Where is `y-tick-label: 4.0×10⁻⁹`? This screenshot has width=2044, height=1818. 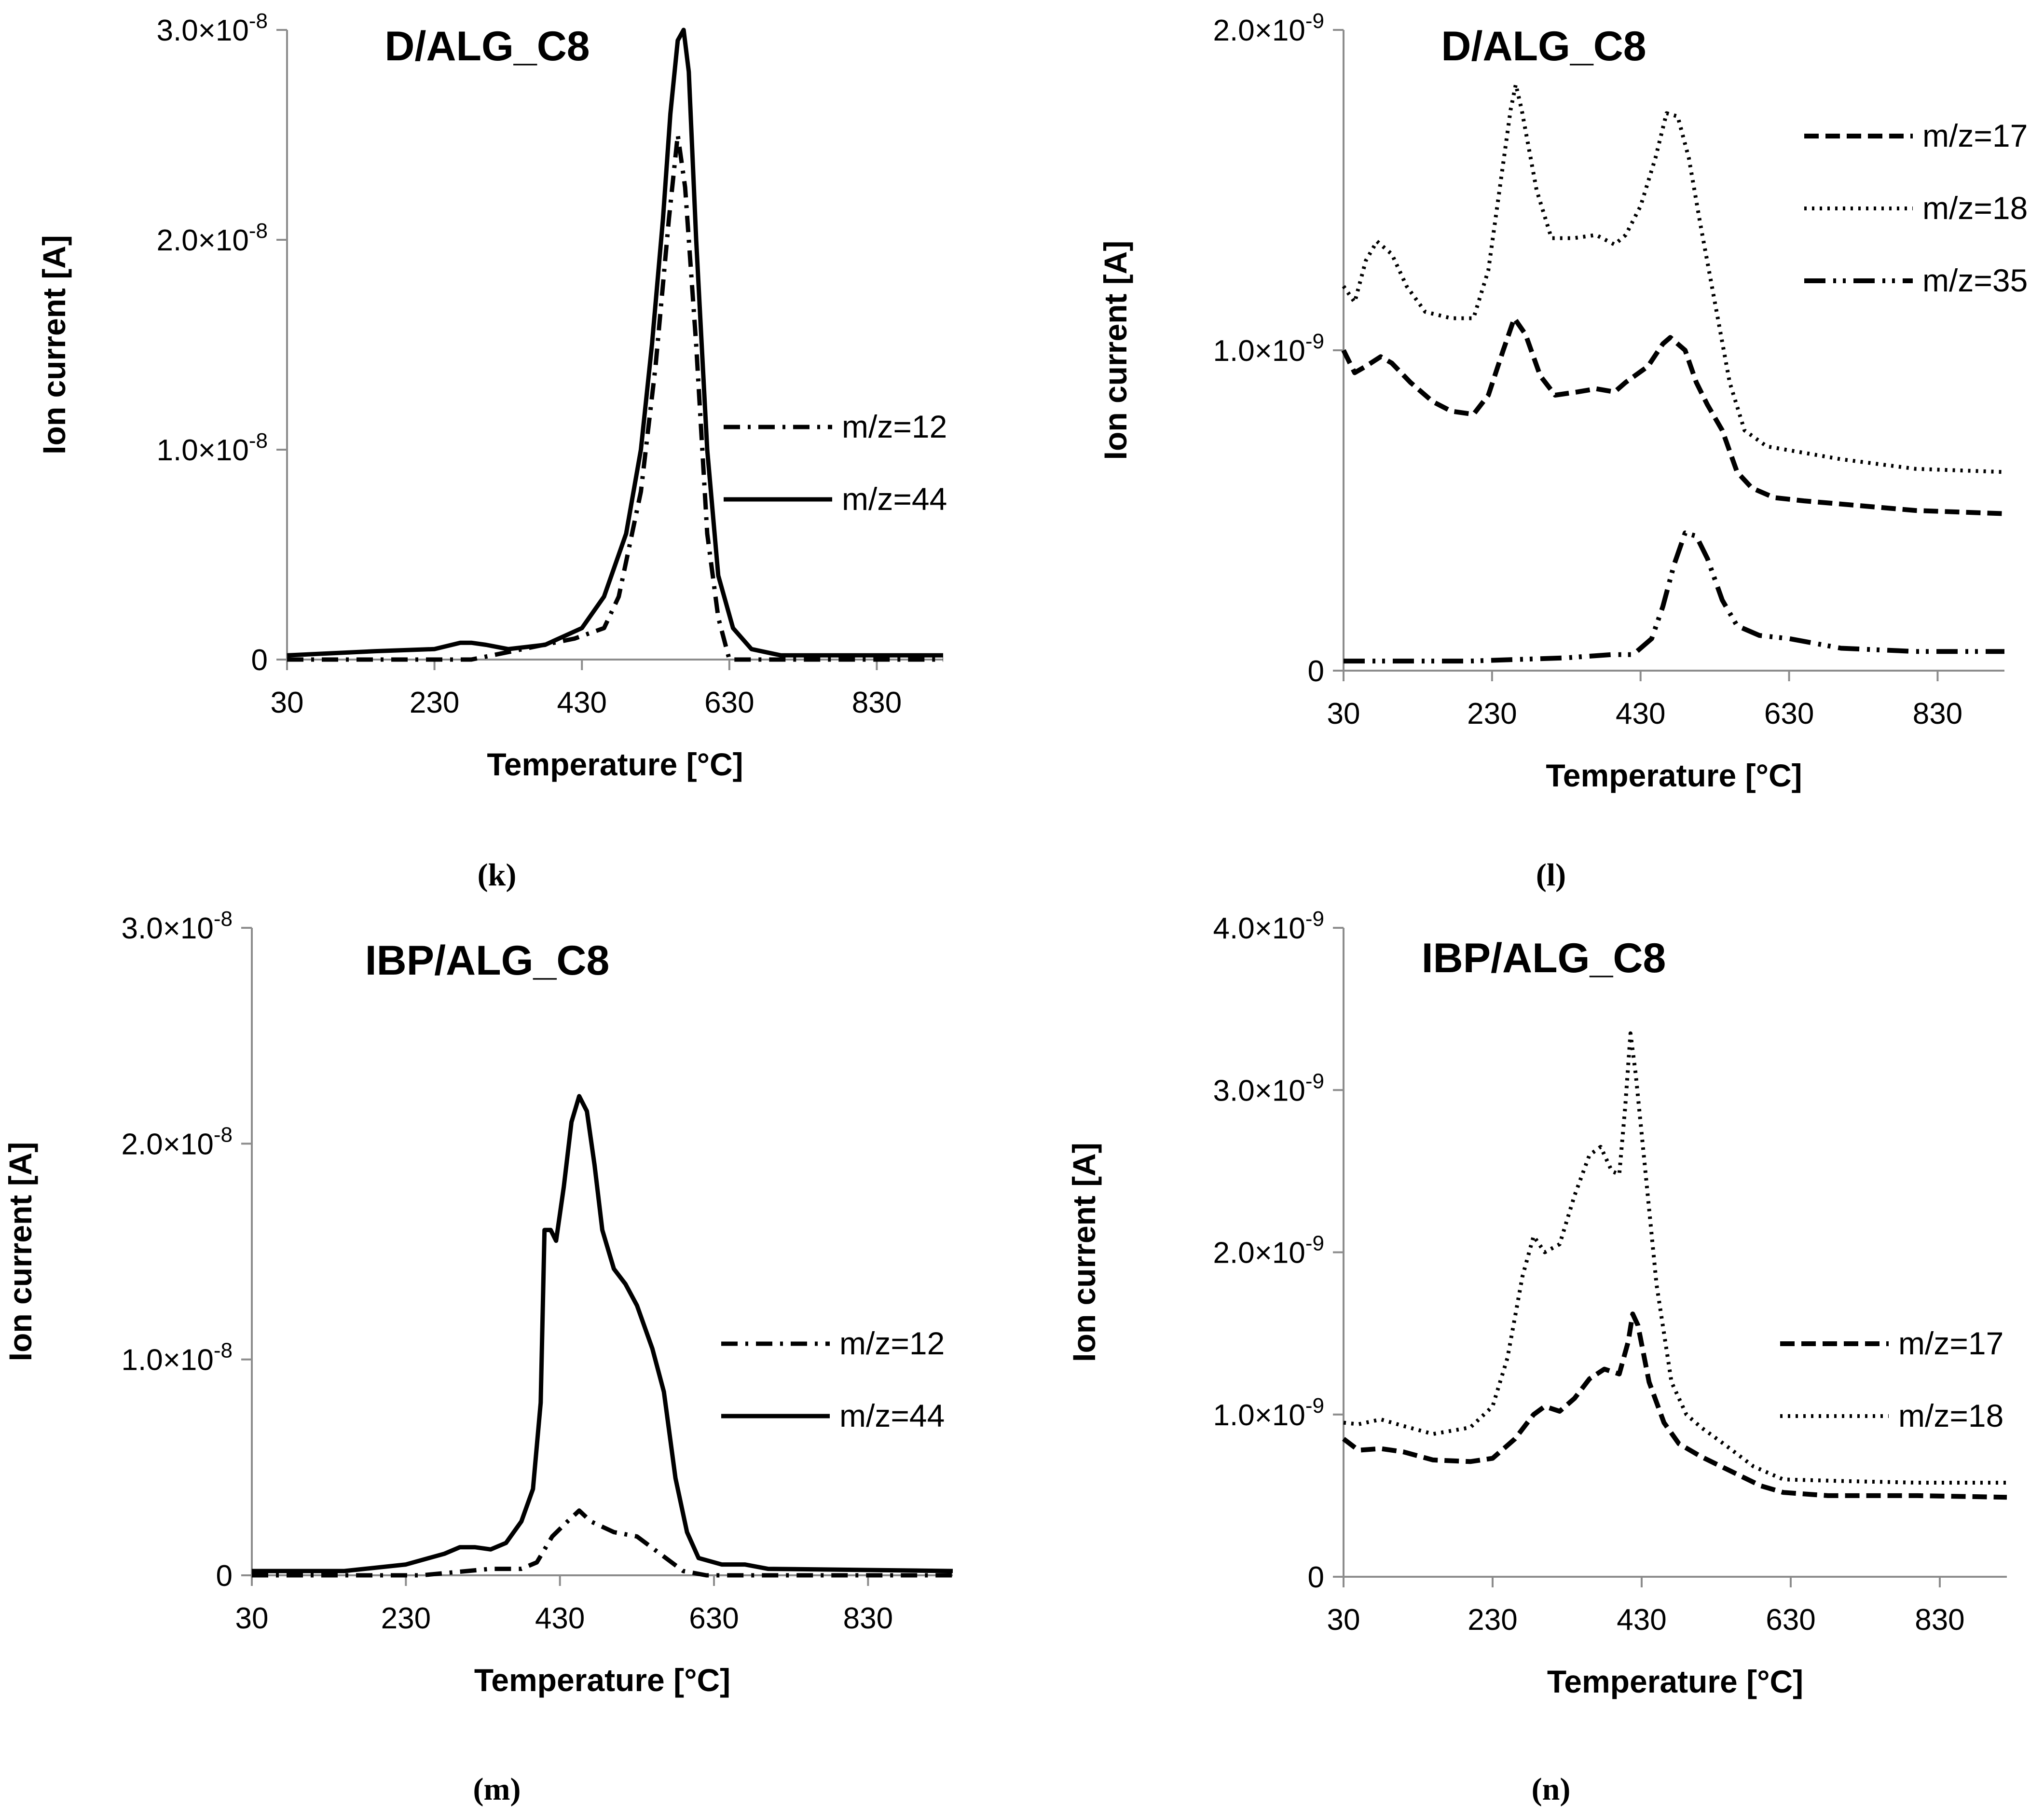 y-tick-label: 4.0×10⁻⁹ is located at coordinates (1268, 926).